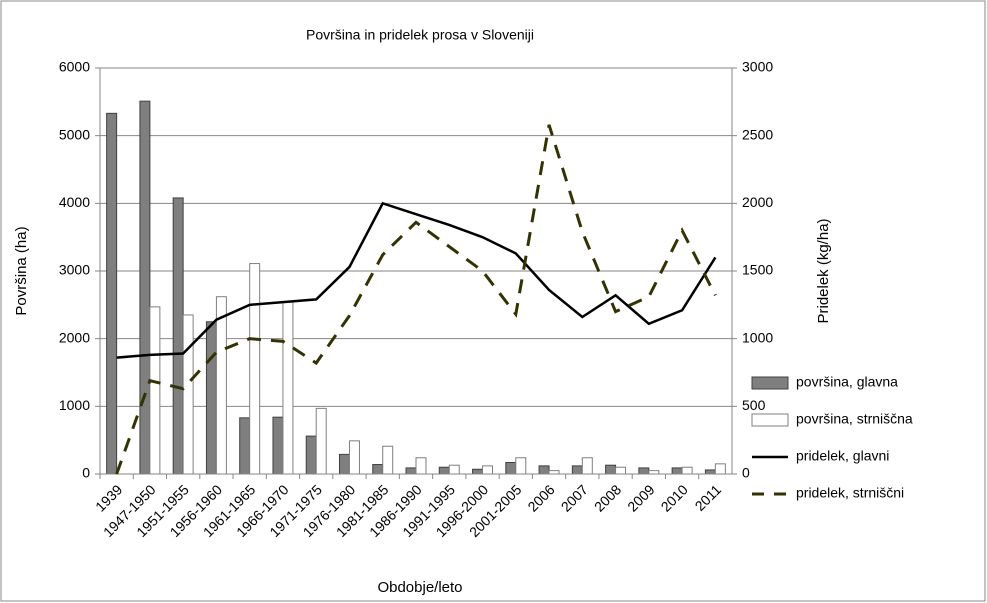  I want to click on legend-label: pridelek, glavni, so click(842, 456).